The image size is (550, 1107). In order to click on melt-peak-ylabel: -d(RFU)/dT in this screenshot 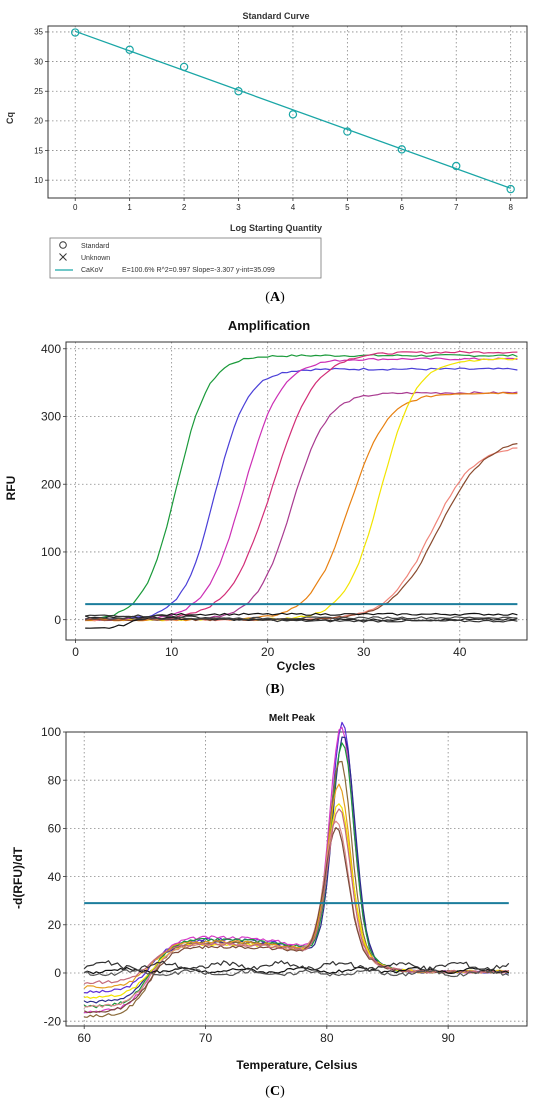, I will do `click(18, 877)`.